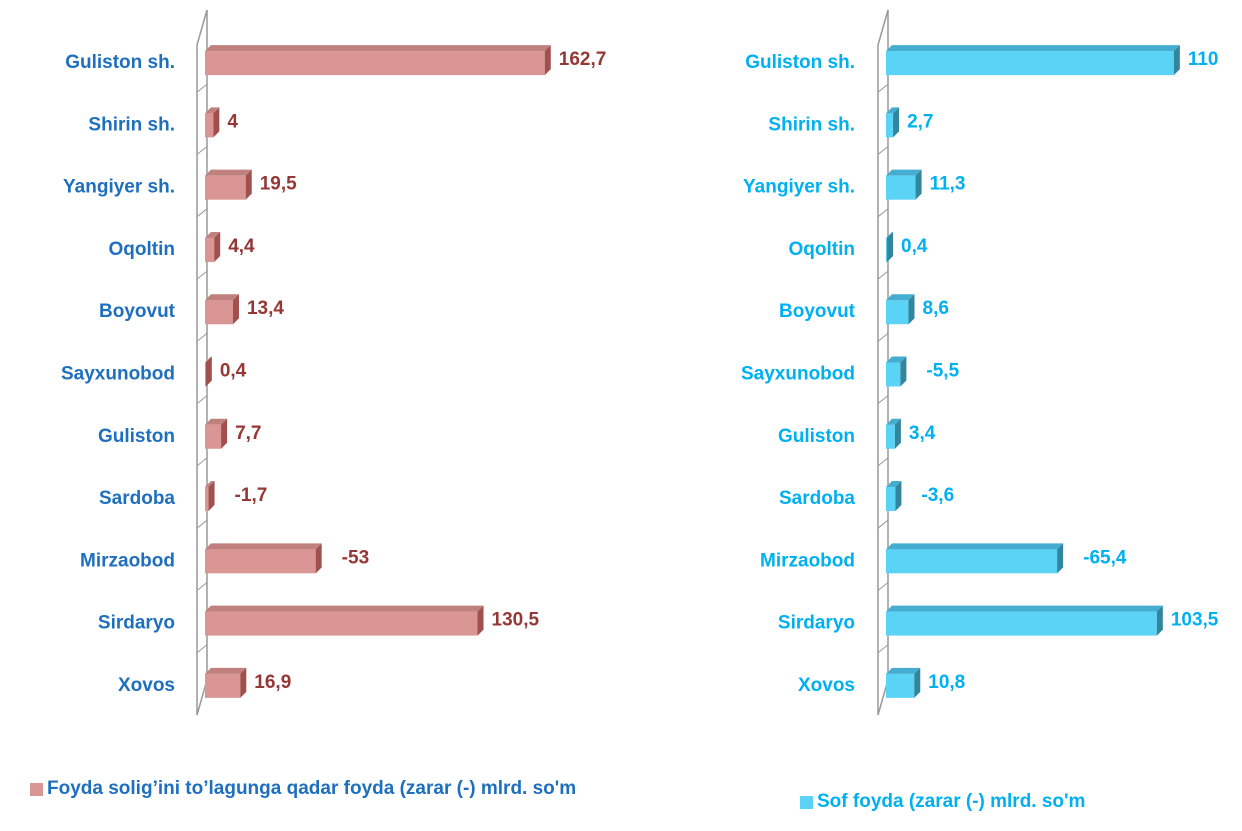 This screenshot has height=831, width=1242. Describe the element at coordinates (248, 433) in the screenshot. I see `value-label: 7,7` at that location.